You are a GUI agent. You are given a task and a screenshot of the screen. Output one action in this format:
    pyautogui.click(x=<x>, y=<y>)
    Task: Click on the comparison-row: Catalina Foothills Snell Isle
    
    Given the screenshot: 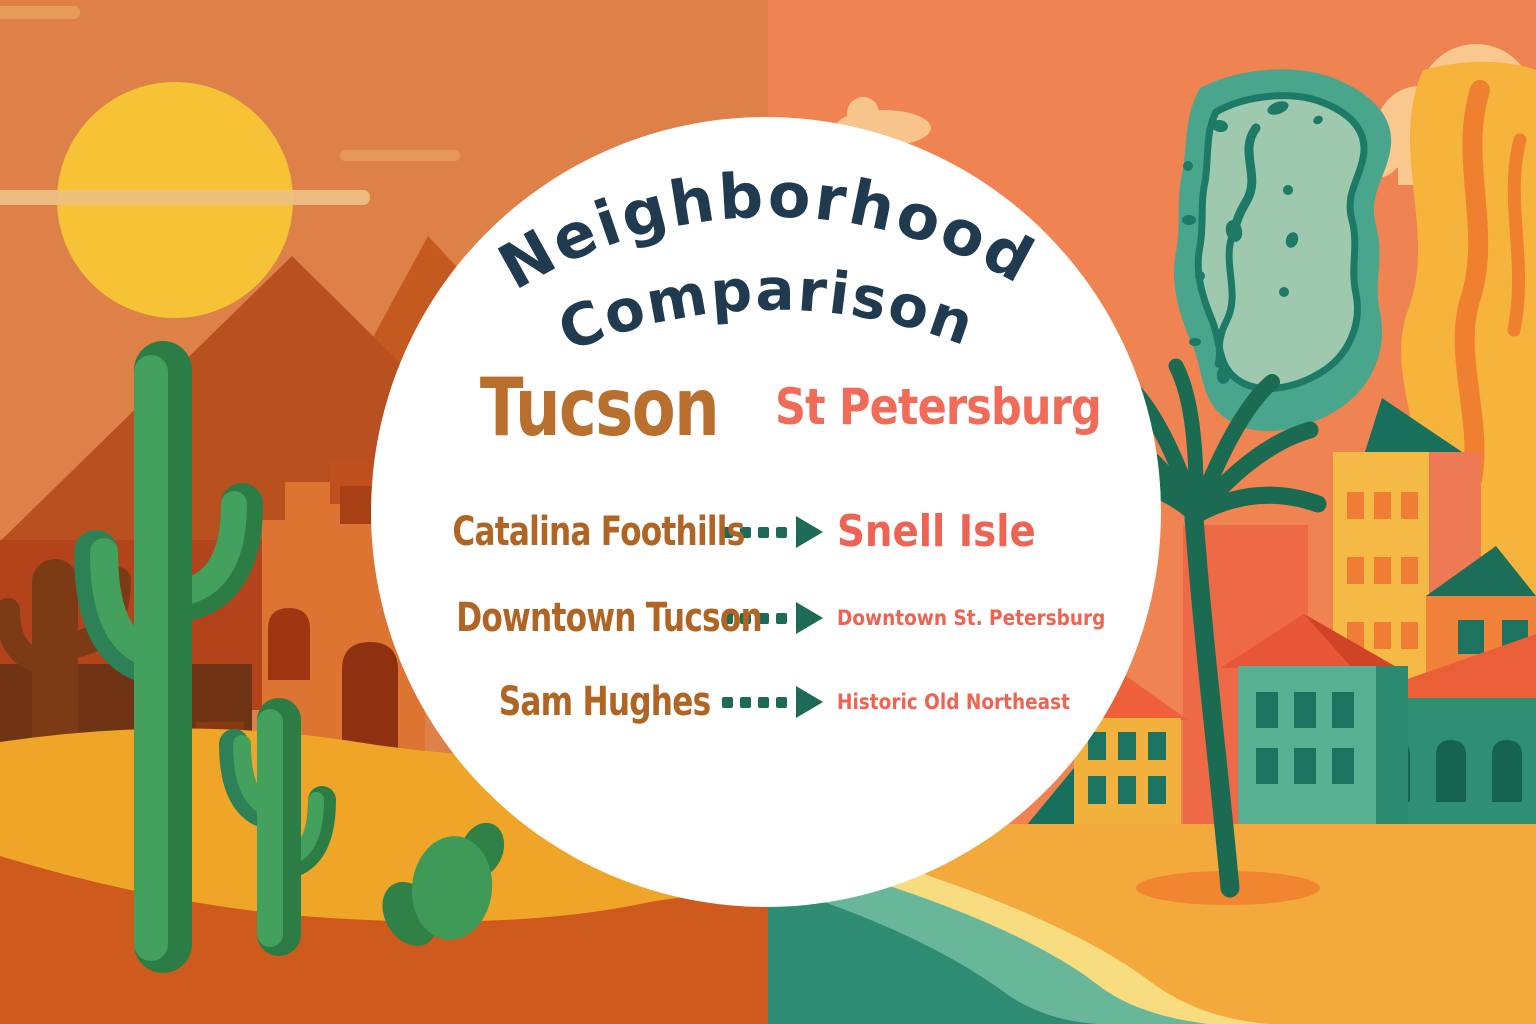 What is the action you would take?
    pyautogui.click(x=760, y=532)
    